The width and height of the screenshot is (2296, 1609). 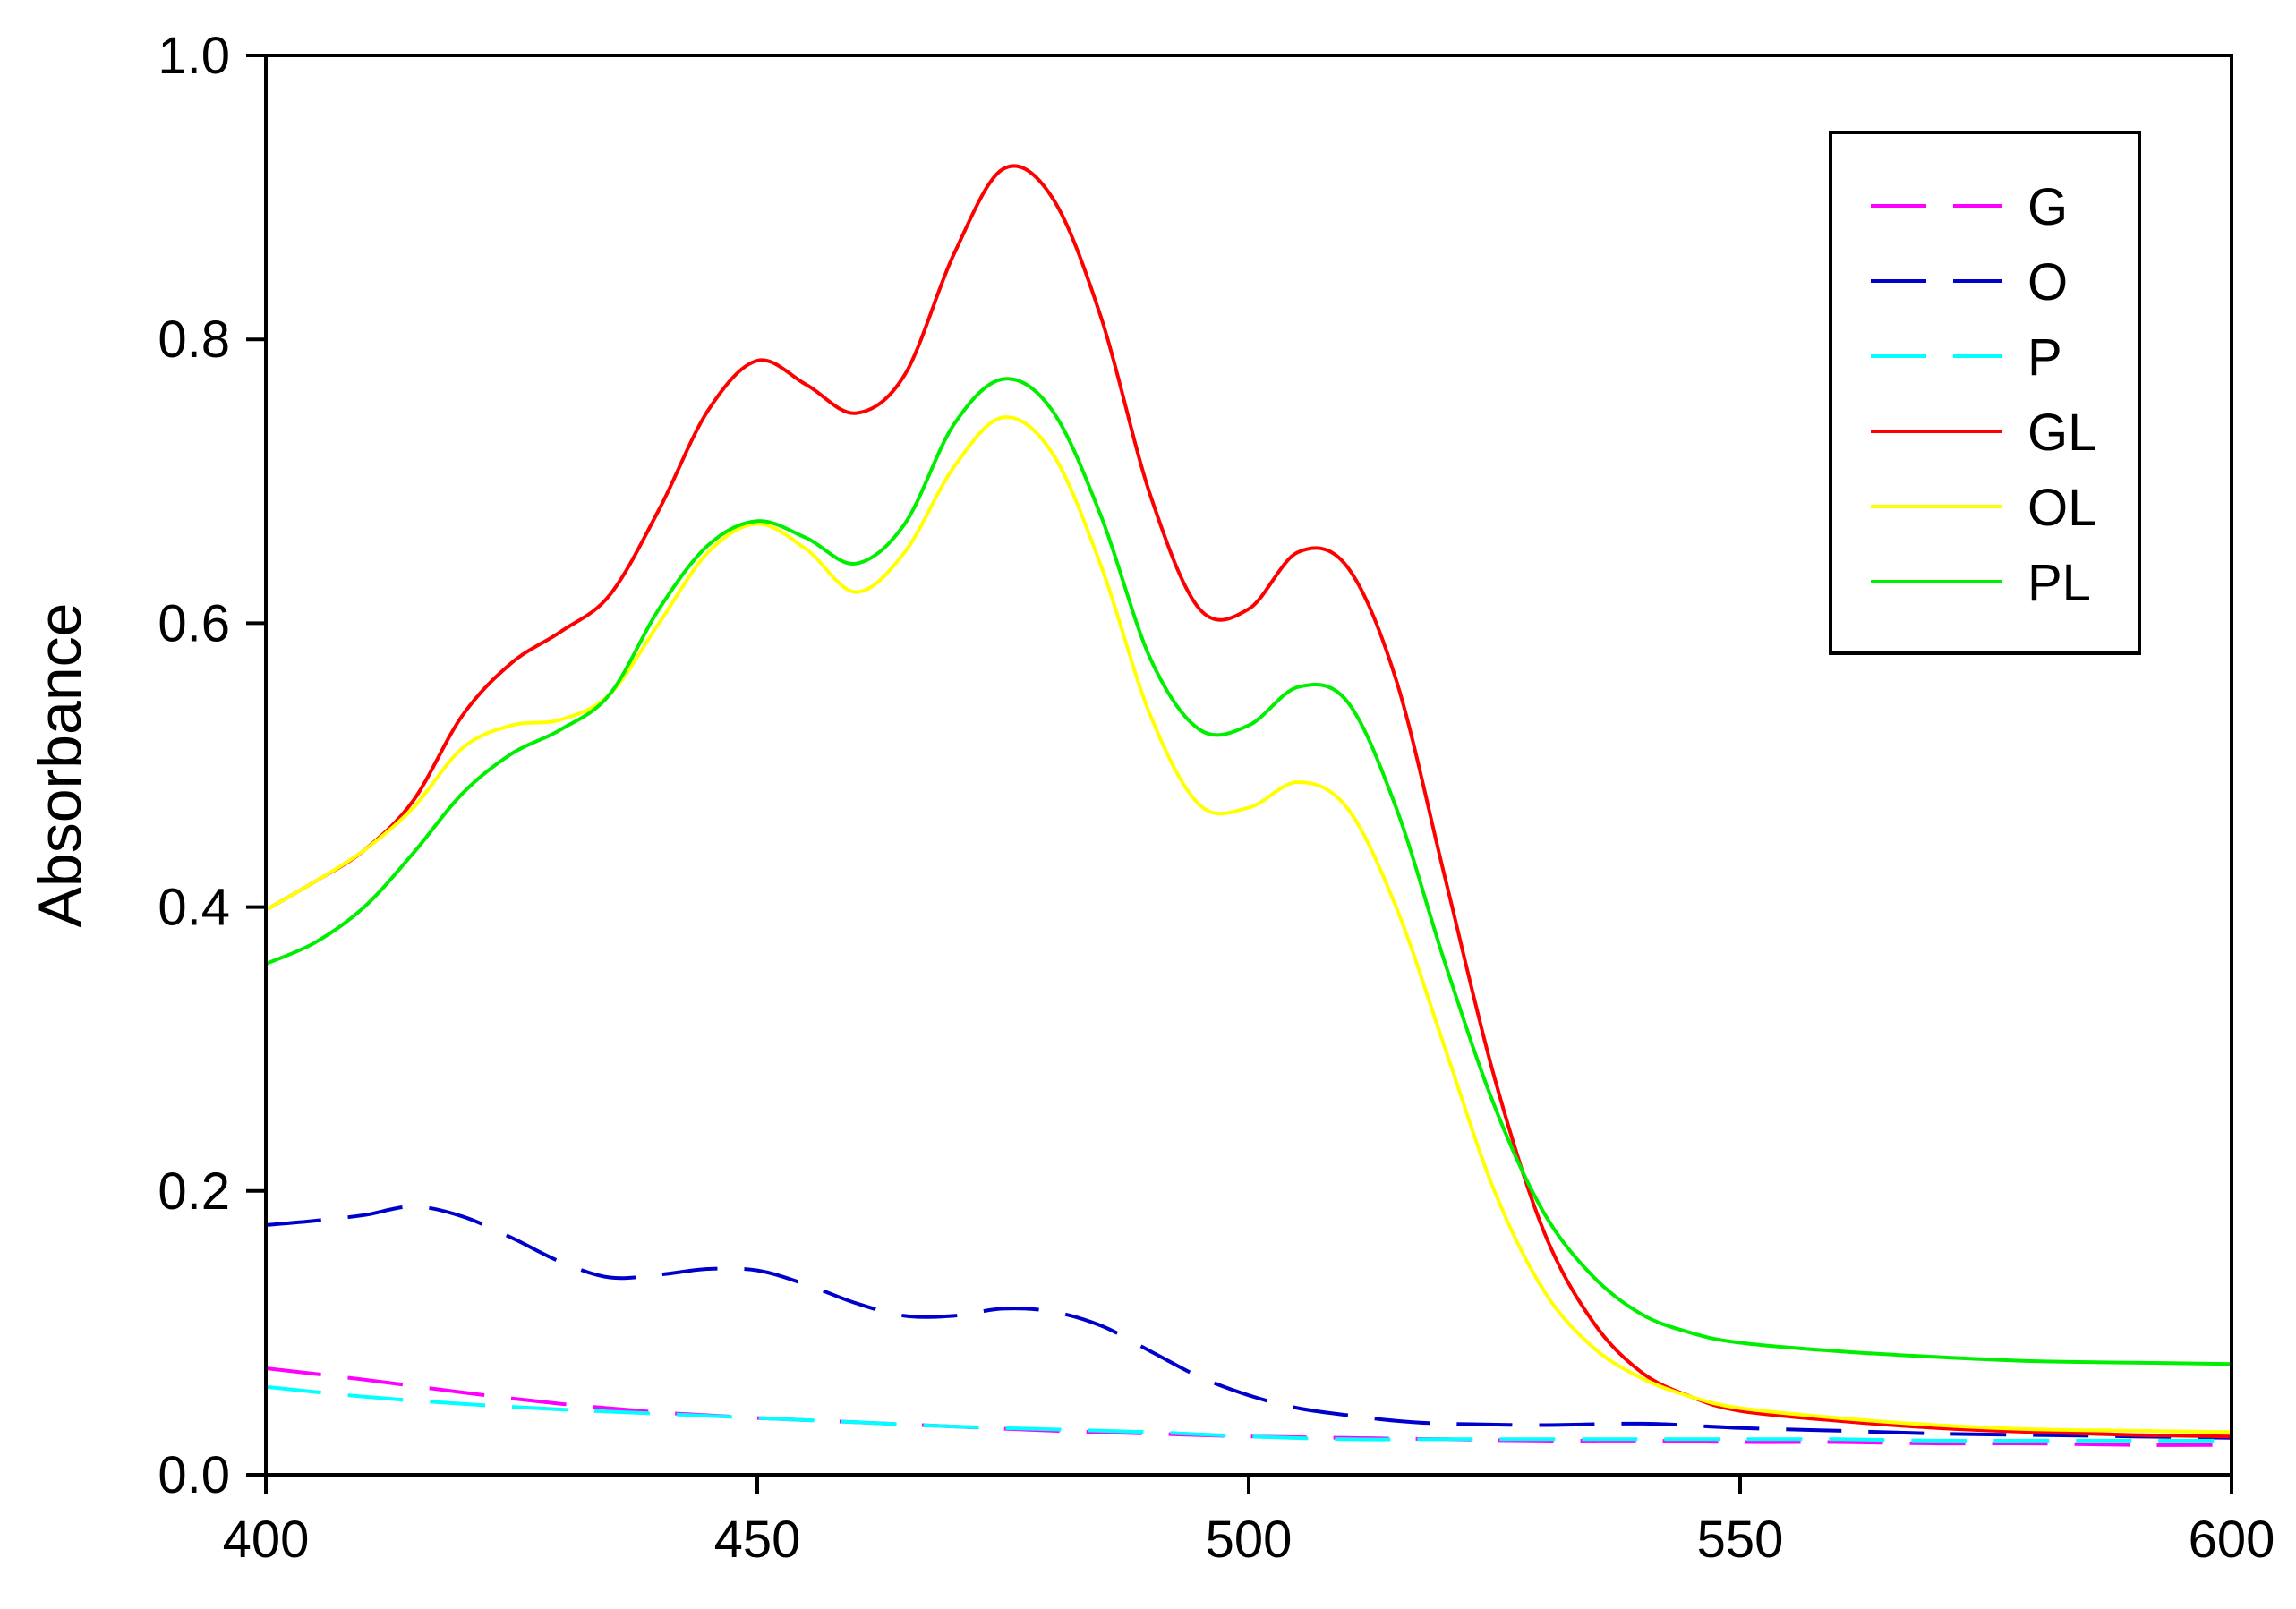 I want to click on x-tick-label: 500, so click(x=1249, y=1540).